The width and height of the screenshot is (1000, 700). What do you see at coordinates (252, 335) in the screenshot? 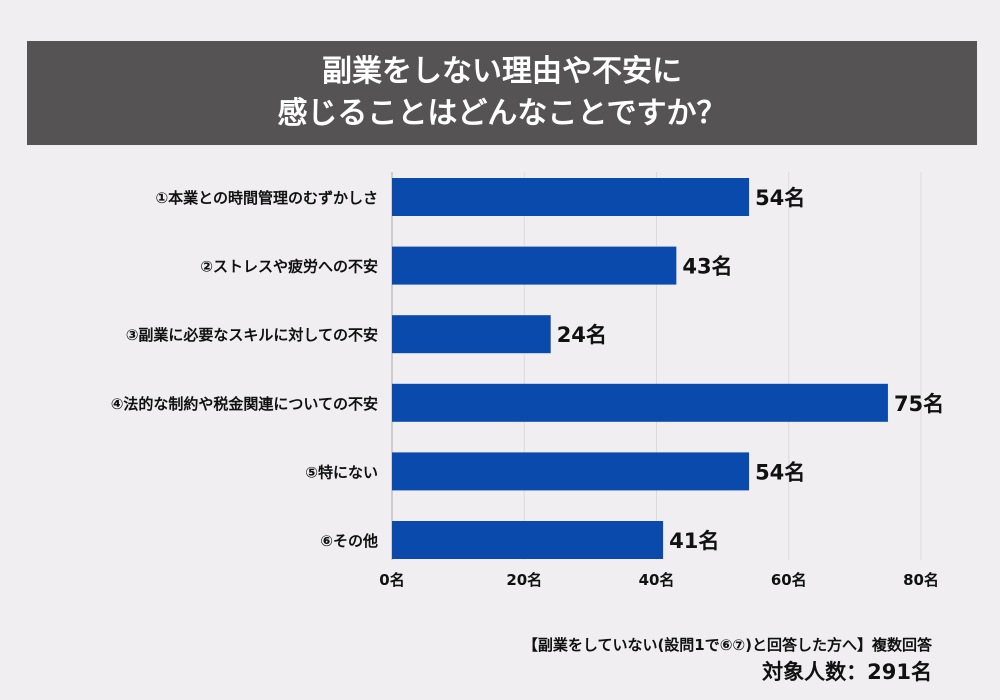
I see `category-label: ③副業に必要なスキルに対しての不安` at bounding box center [252, 335].